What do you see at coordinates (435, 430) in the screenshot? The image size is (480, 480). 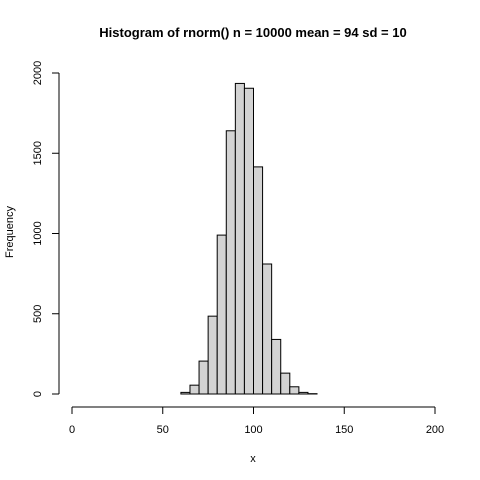 I see `x-tick-label: 200` at bounding box center [435, 430].